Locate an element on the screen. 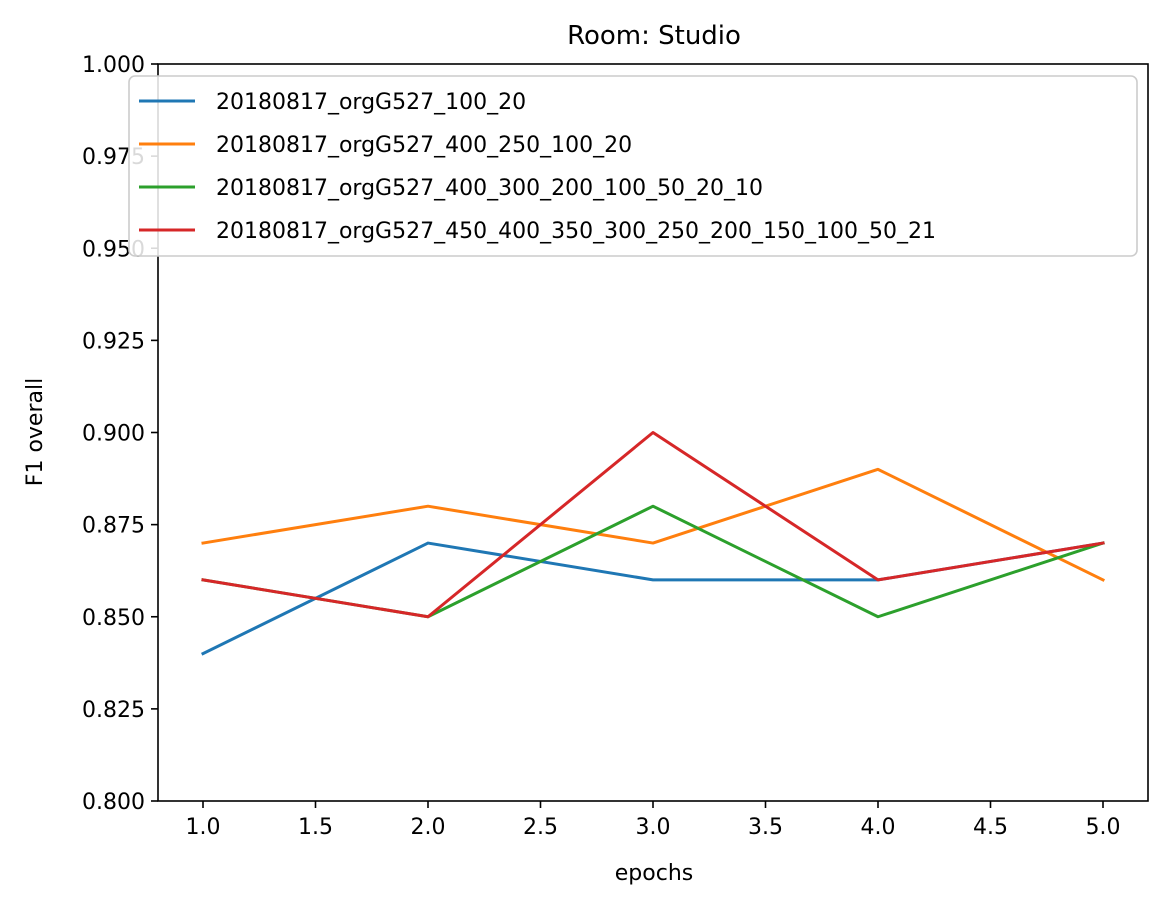 This screenshot has height=908, width=1173. x-tick-label: 5.0 is located at coordinates (1103, 827).